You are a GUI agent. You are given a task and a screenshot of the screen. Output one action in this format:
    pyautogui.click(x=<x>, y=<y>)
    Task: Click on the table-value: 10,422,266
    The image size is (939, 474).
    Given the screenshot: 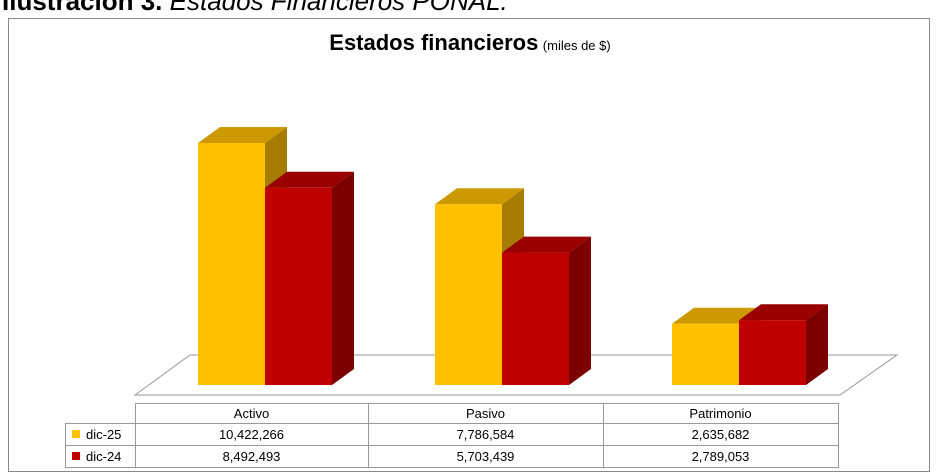 What is the action you would take?
    pyautogui.click(x=251, y=434)
    